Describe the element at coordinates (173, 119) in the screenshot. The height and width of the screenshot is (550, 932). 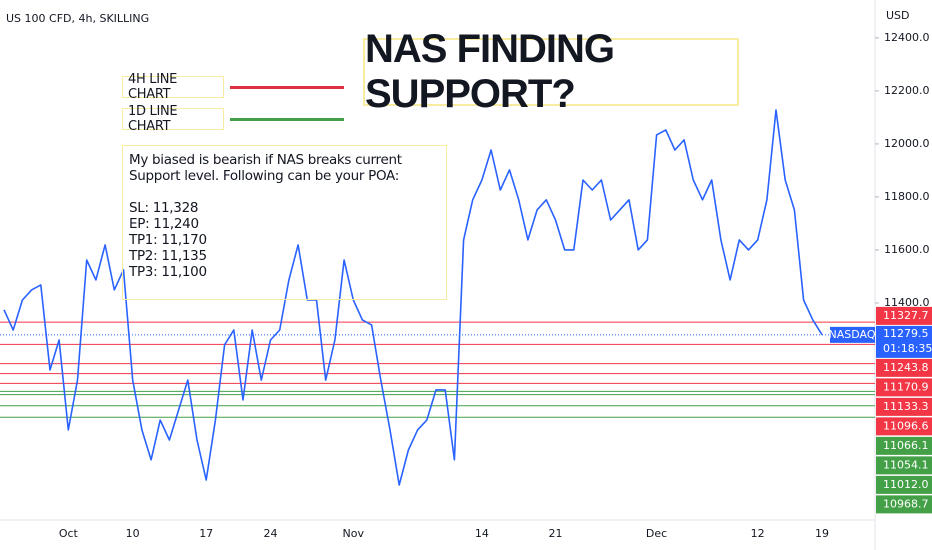
I see `legend-label: 1D LINE CHART` at that location.